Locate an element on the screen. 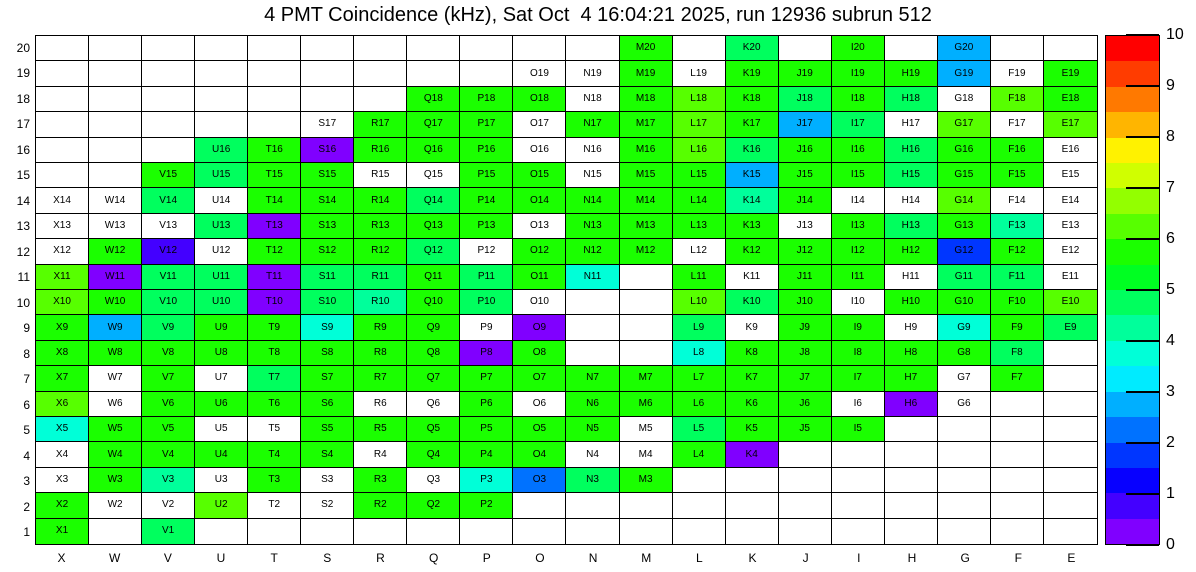  y-axis-label: 2 is located at coordinates (26, 506).